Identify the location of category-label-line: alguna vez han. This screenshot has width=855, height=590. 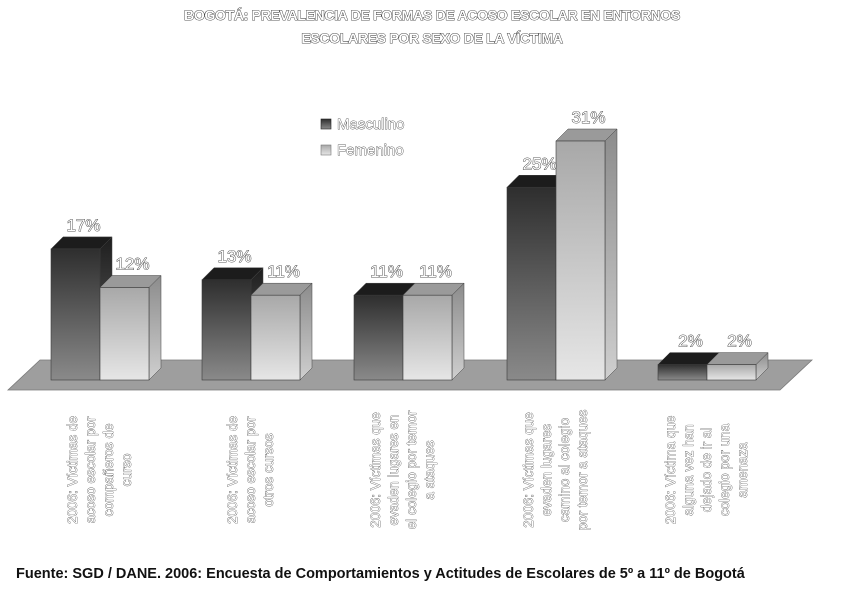
(688, 470).